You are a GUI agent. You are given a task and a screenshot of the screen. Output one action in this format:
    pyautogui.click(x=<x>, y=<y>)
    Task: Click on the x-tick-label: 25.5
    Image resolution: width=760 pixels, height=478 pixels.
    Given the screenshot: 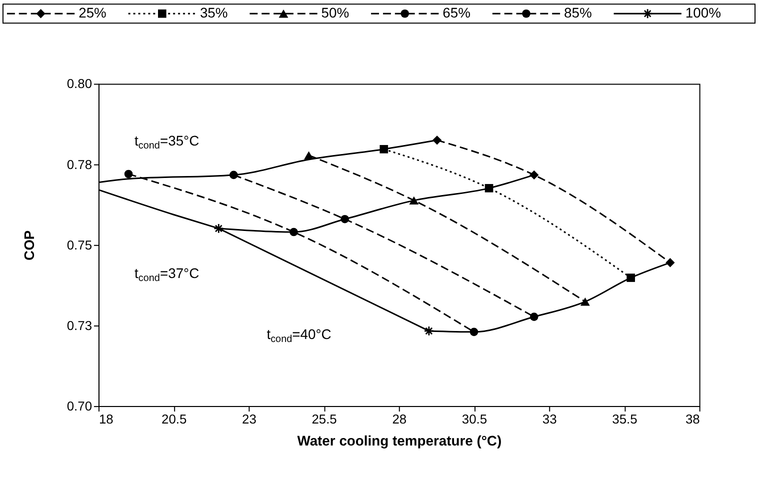 What is the action you would take?
    pyautogui.click(x=324, y=418)
    